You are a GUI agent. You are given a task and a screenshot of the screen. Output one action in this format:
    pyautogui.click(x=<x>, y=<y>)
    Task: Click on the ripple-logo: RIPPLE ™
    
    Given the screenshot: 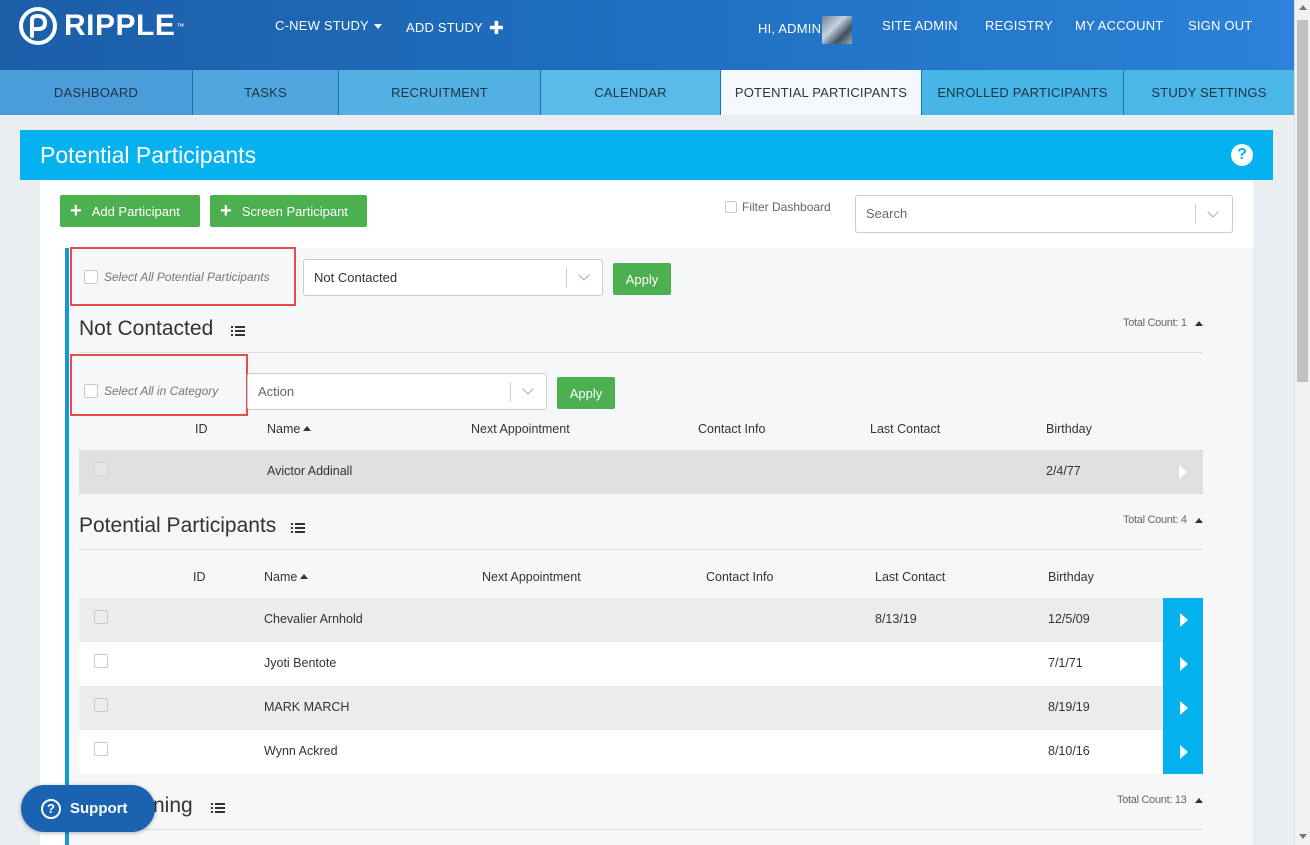 What is the action you would take?
    pyautogui.click(x=101, y=26)
    